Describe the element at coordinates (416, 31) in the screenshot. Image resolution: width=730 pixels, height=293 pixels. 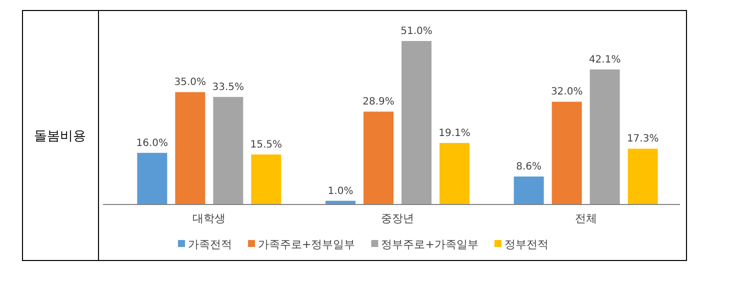
I see `data-label: 51.0%` at that location.